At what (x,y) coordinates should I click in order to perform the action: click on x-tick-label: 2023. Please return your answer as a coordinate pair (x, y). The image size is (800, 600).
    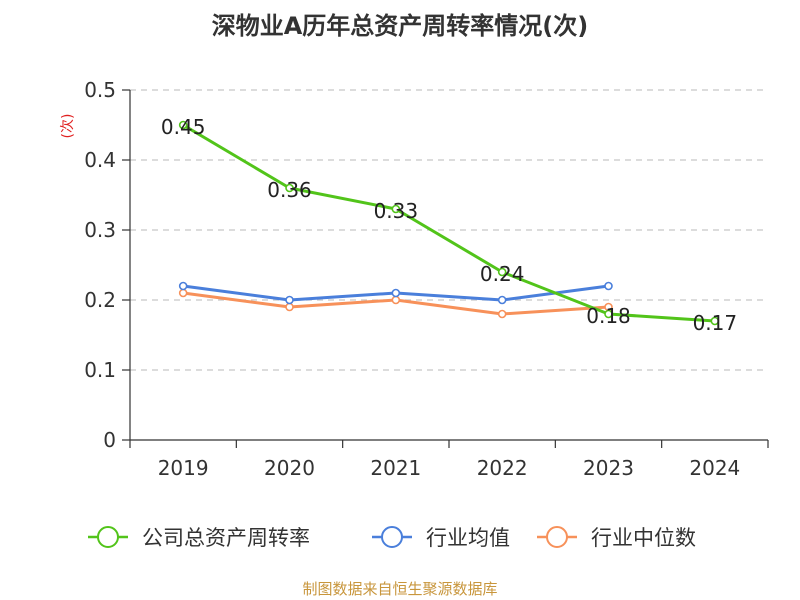
    Looking at the image, I should click on (608, 468).